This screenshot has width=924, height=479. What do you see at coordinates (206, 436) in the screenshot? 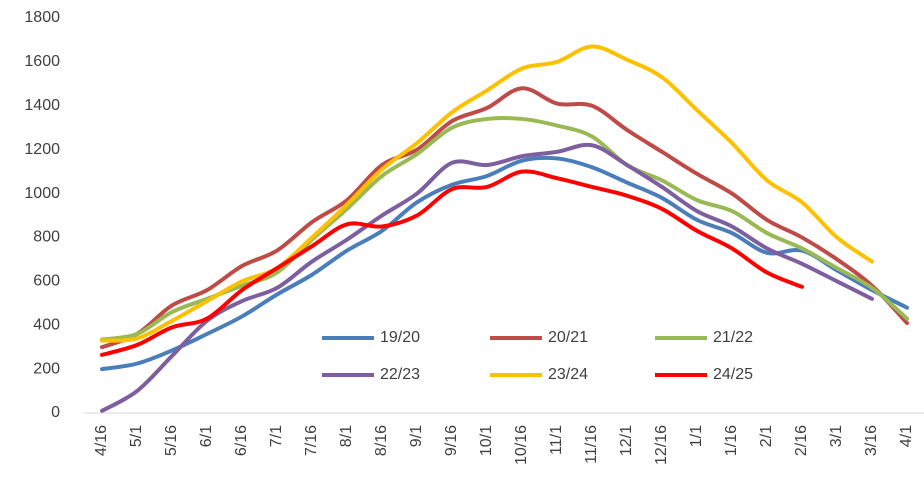
I see `x-tick-label: 6/1` at bounding box center [206, 436].